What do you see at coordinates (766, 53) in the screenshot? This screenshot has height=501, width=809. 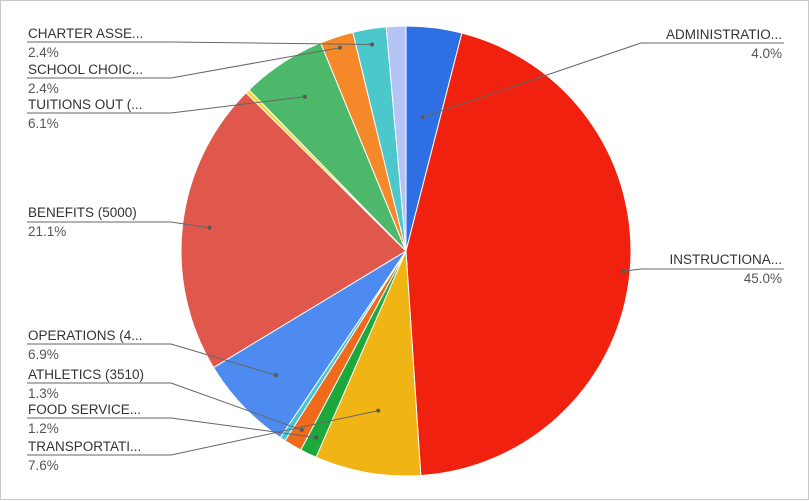 I see `slice-percent: 4.0%` at bounding box center [766, 53].